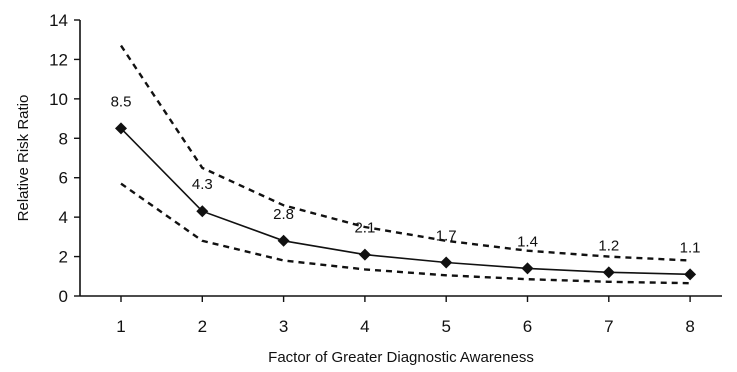 The width and height of the screenshot is (737, 372). I want to click on data-label: 4.3, so click(202, 184).